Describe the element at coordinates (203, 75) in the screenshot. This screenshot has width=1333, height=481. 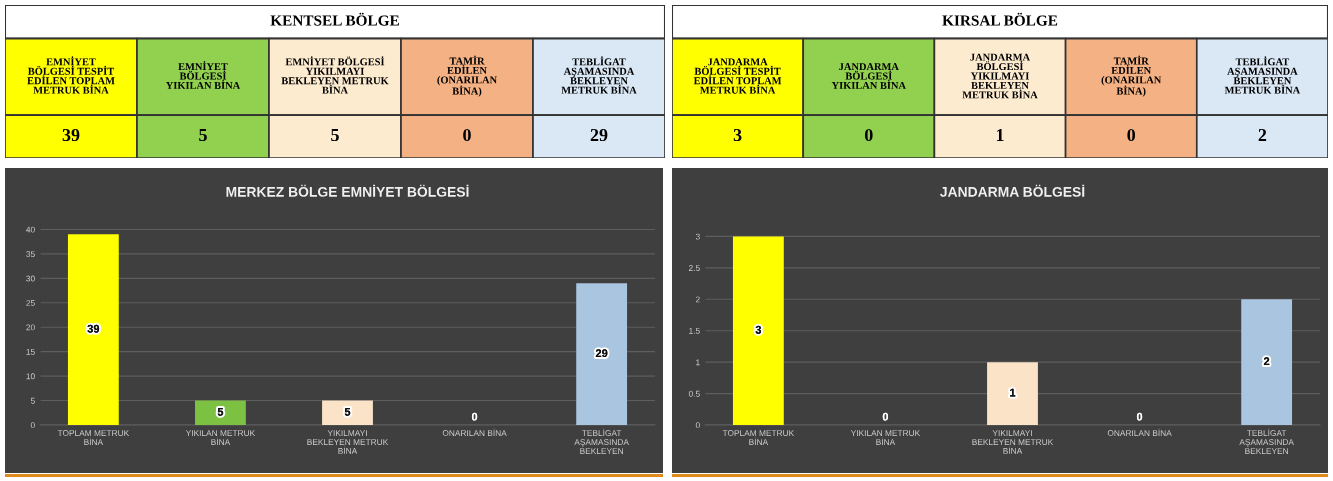
I see `category-label: EMNİYET BÖLGESİ YIKILAN BİNA` at that location.